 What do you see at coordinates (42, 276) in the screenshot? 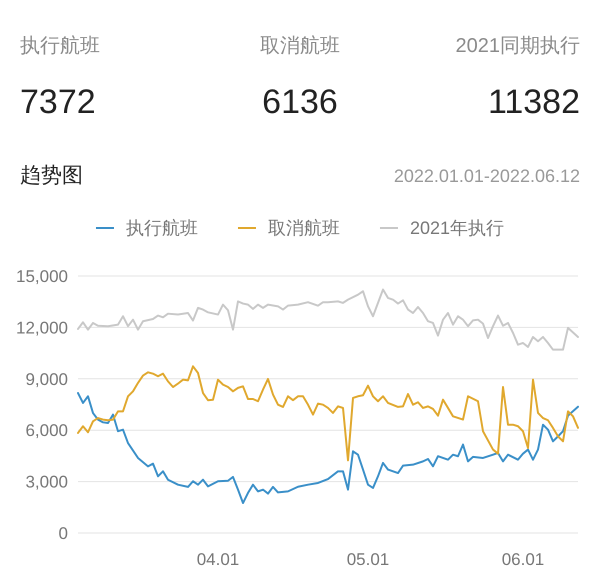
I see `y-tick-label: 15,000` at bounding box center [42, 276].